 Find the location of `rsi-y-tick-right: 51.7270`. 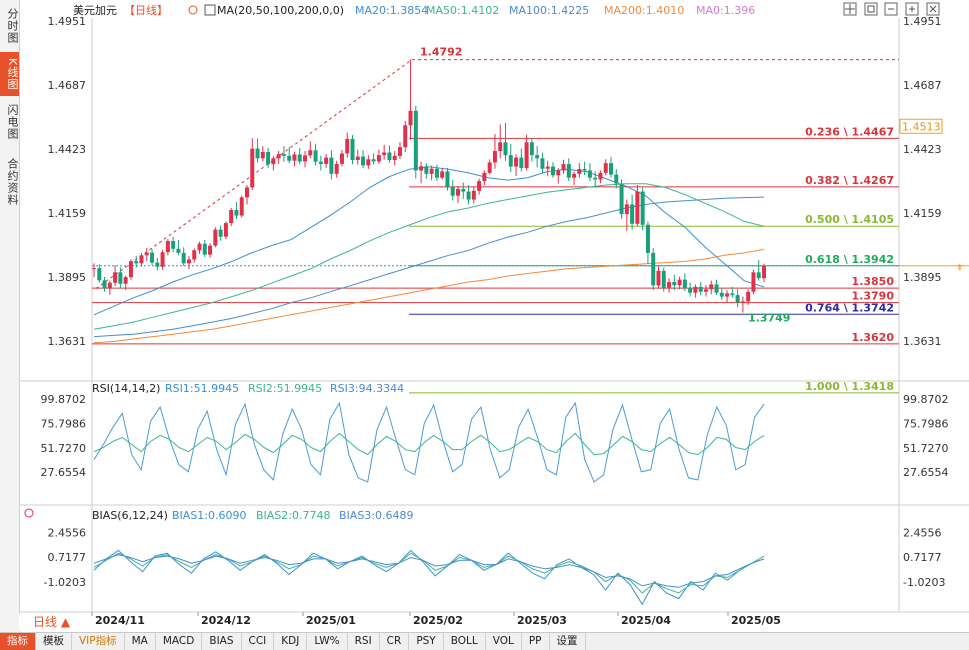

rsi-y-tick-right: 51.7270 is located at coordinates (926, 448).